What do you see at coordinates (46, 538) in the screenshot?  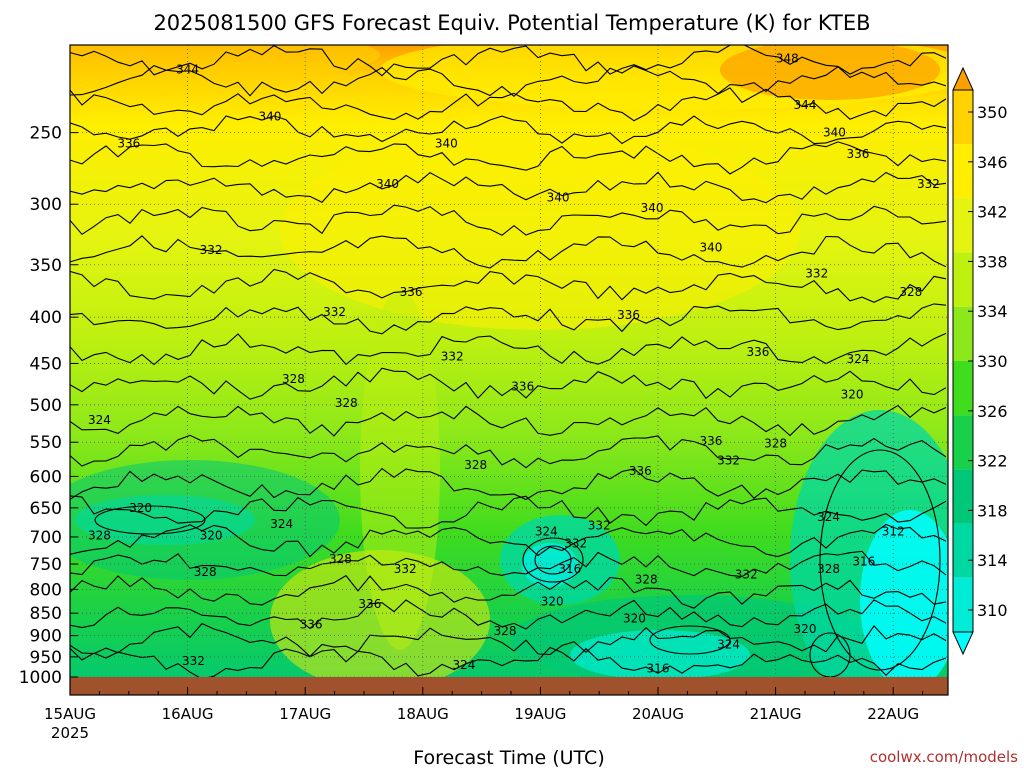 I see `y-tick-label: 700` at bounding box center [46, 538].